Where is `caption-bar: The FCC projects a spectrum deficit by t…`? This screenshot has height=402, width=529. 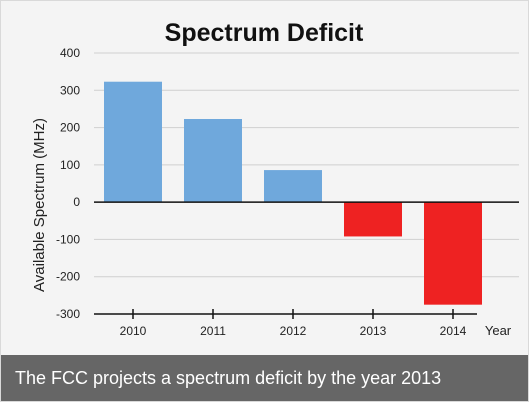
caption-bar: The FCC projects a spectrum deficit by t… is located at coordinates (264, 378).